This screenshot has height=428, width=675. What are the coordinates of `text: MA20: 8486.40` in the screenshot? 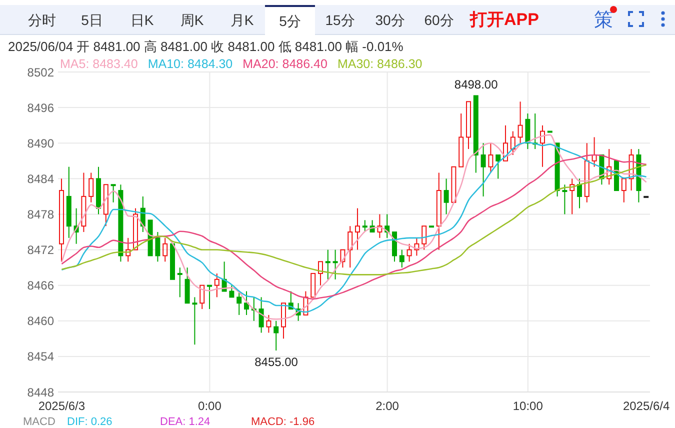 It's located at (285, 64).